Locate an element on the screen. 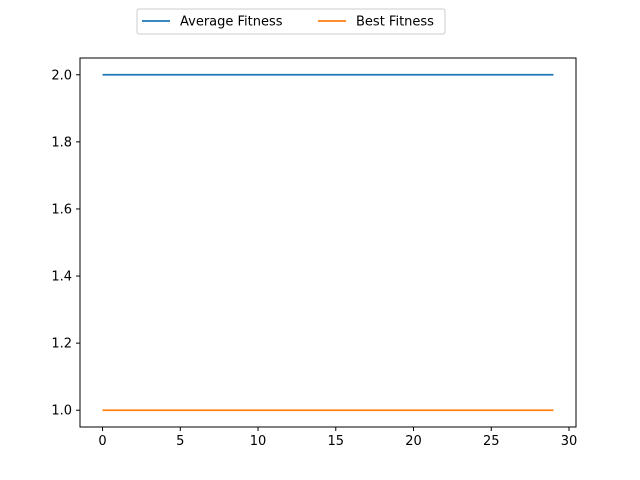 This screenshot has height=480, width=640. y-tick-label: 1.6 is located at coordinates (61, 209).